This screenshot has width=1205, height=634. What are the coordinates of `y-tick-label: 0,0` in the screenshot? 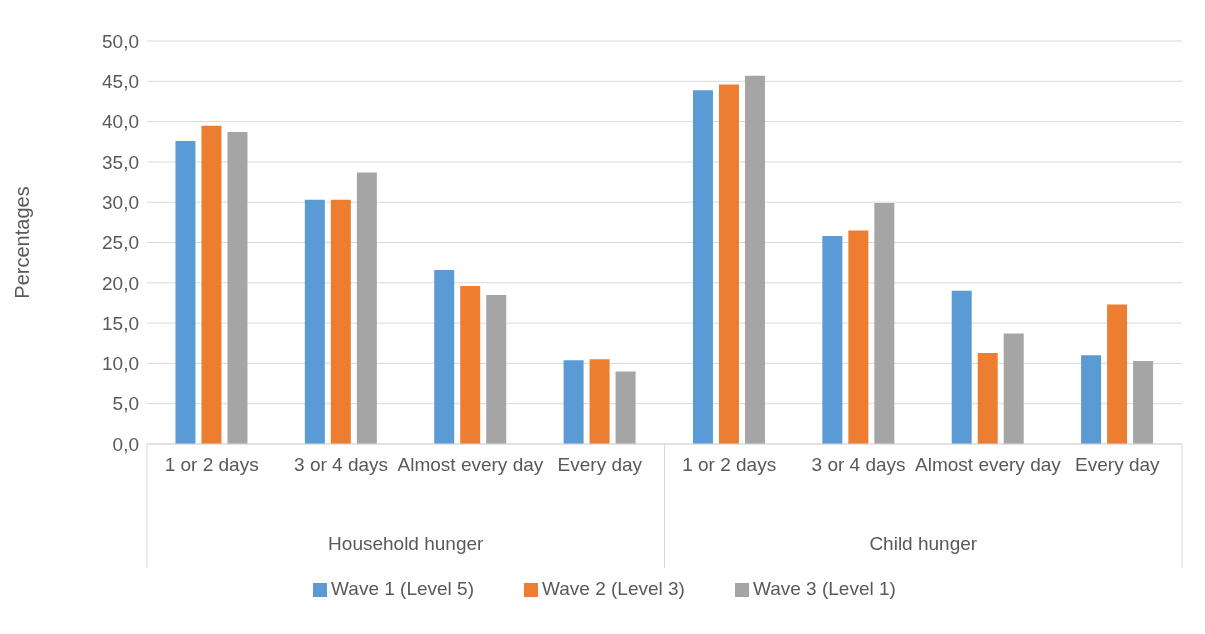 It's located at (125, 444).